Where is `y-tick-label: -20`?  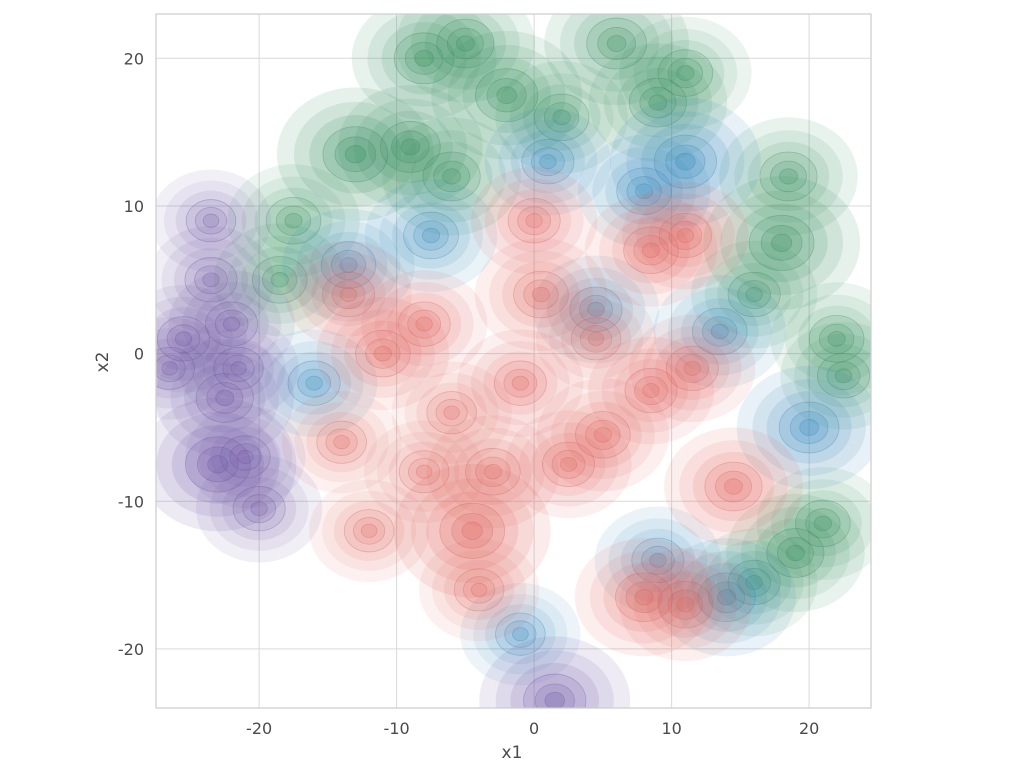 y-tick-label: -20 is located at coordinates (131, 649).